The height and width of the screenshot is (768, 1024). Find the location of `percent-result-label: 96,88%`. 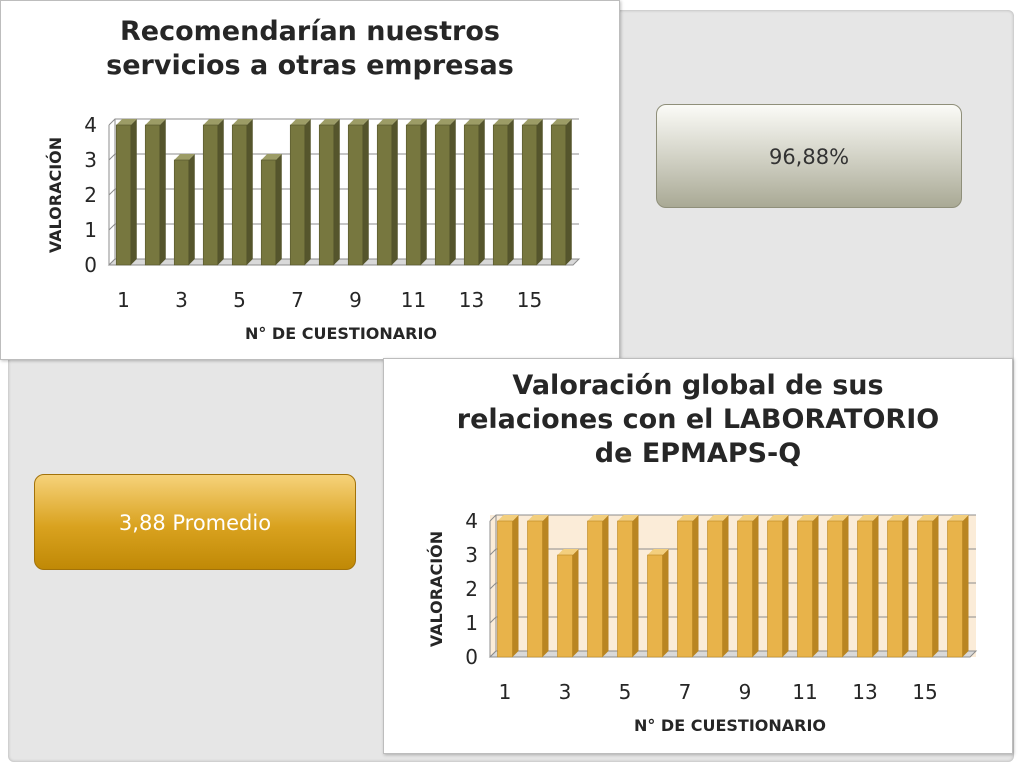

percent-result-label: 96,88% is located at coordinates (809, 157).